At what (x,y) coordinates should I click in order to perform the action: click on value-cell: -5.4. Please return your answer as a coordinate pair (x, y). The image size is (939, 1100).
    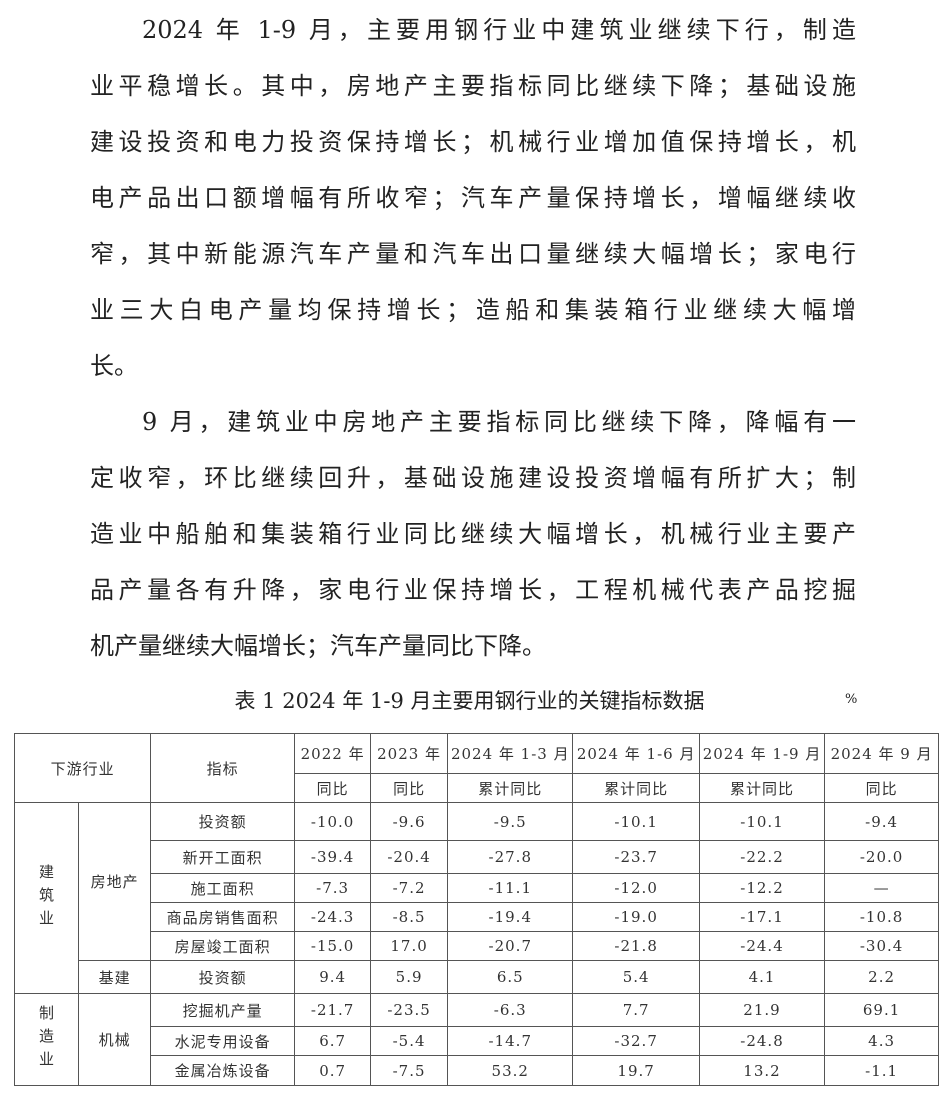
    Looking at the image, I should click on (409, 1041).